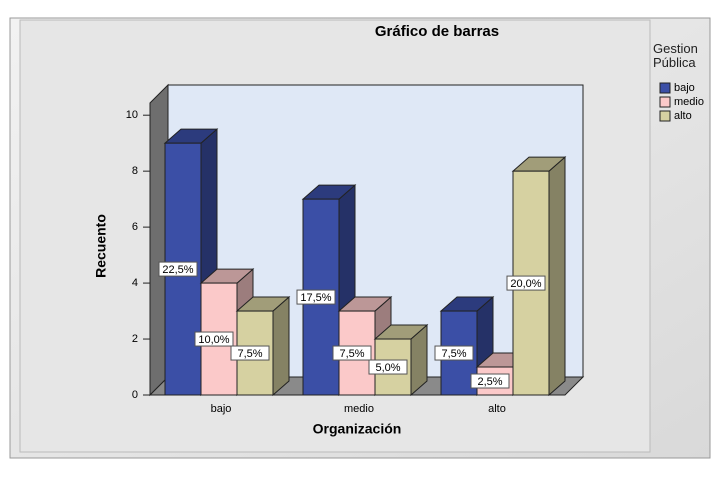  Describe the element at coordinates (684, 88) in the screenshot. I see `legend-label: bajo` at that location.